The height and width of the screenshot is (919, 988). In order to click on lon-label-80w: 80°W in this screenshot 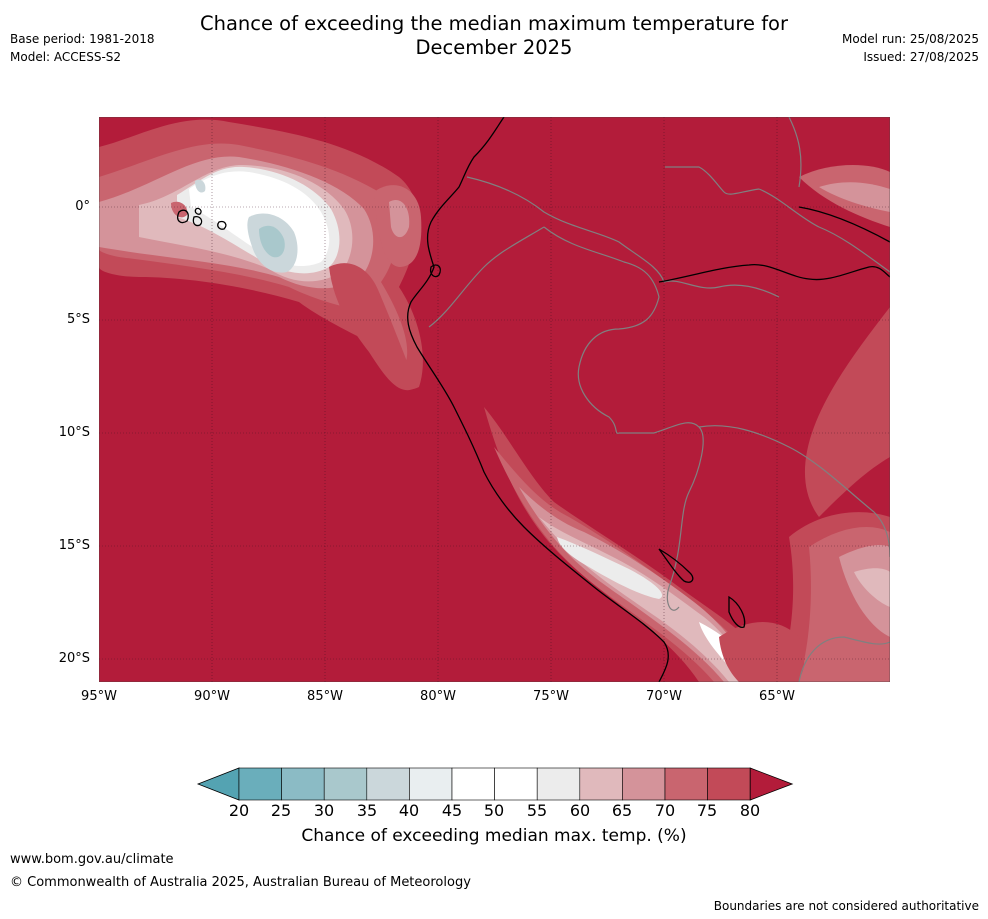, I will do `click(438, 696)`.